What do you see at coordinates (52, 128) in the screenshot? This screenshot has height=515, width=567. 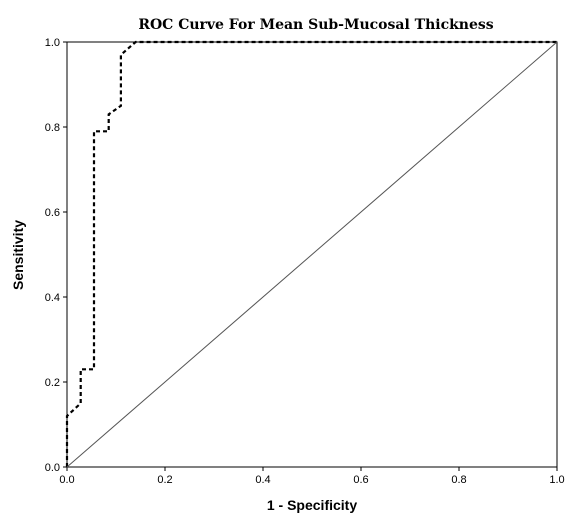 I see `y-tick-label: 0.8` at bounding box center [52, 128].